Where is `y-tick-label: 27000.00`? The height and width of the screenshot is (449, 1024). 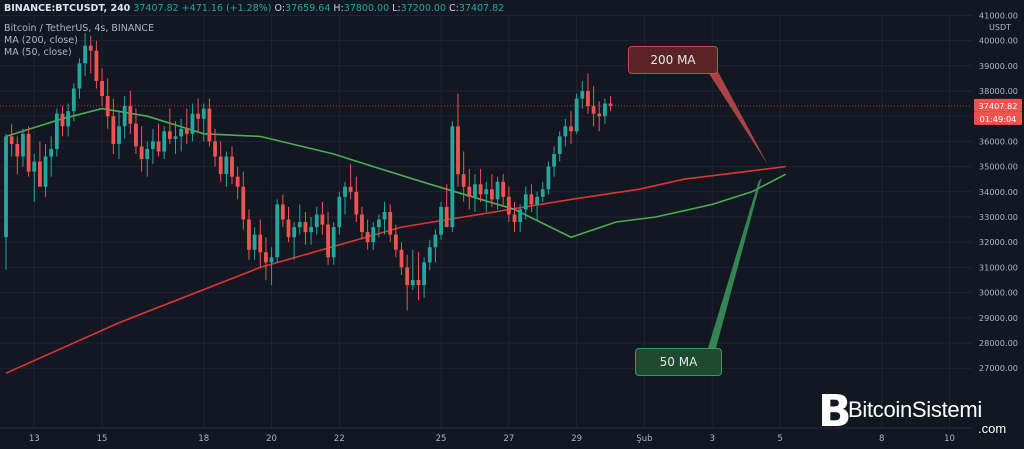
y-tick-label: 27000.00 is located at coordinates (998, 368).